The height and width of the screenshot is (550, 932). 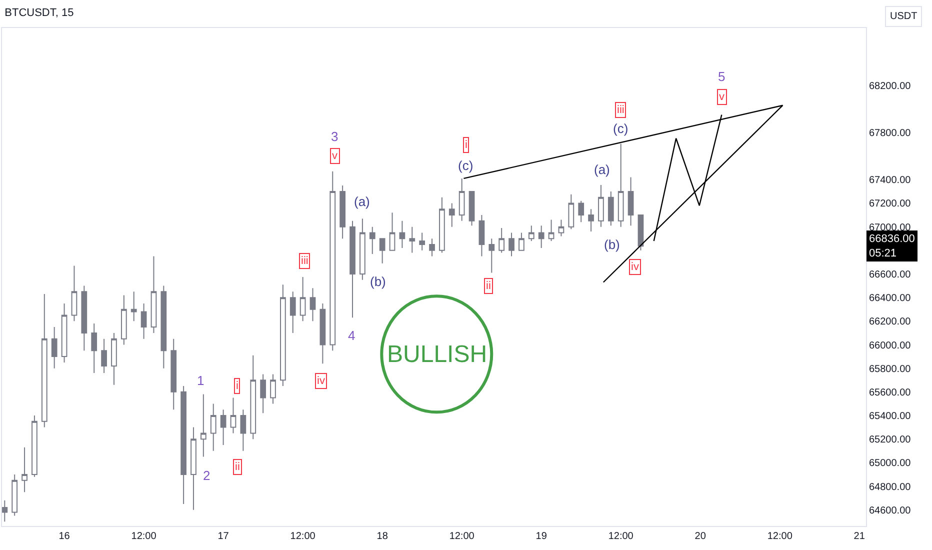 I want to click on y-tick-label: 67400.00, so click(x=890, y=180).